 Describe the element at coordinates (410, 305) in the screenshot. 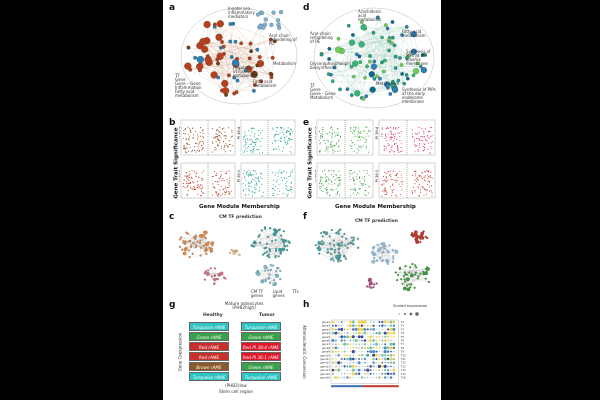

I see `panel-h-legend-title: Scaled expression` at that location.